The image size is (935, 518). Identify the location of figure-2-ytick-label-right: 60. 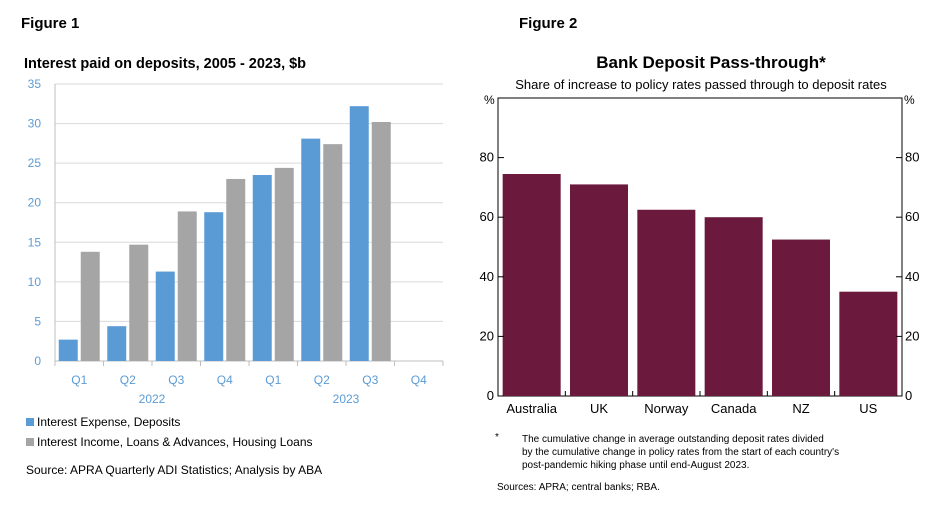
(912, 216).